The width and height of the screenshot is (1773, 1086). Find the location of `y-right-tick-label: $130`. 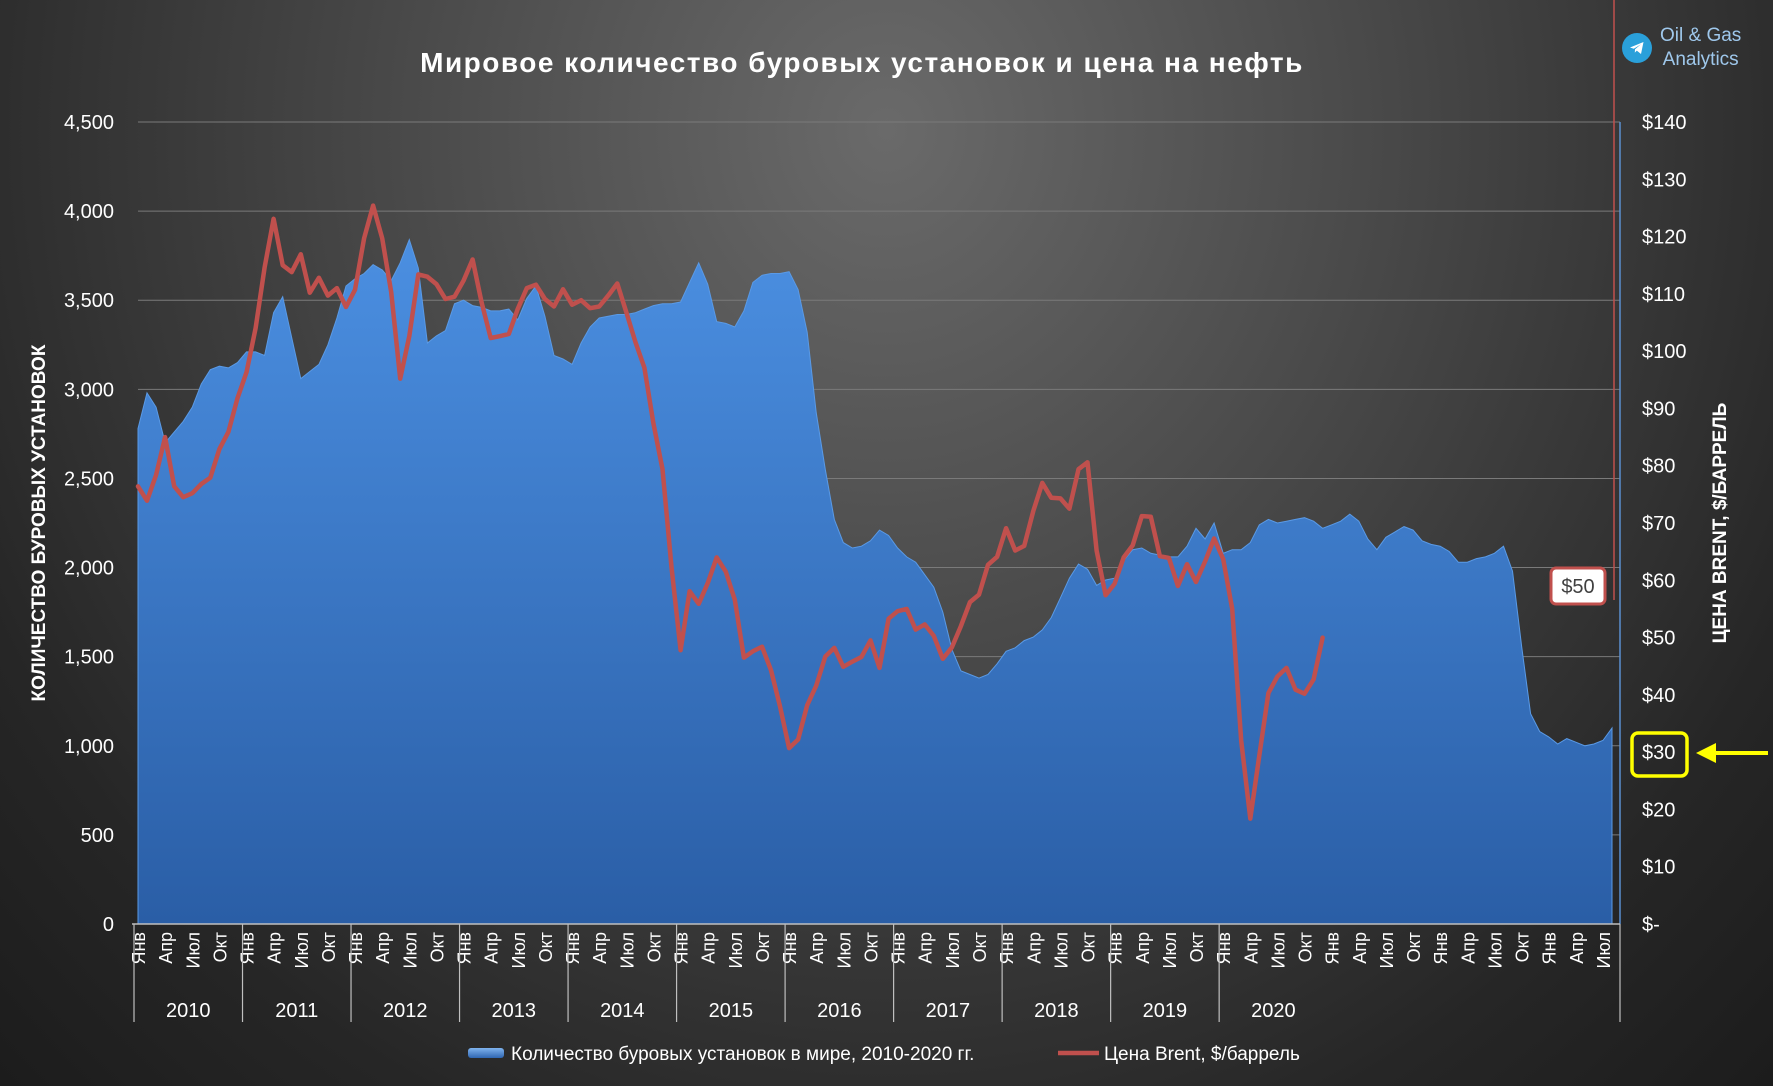

y-right-tick-label: $130 is located at coordinates (1664, 180).